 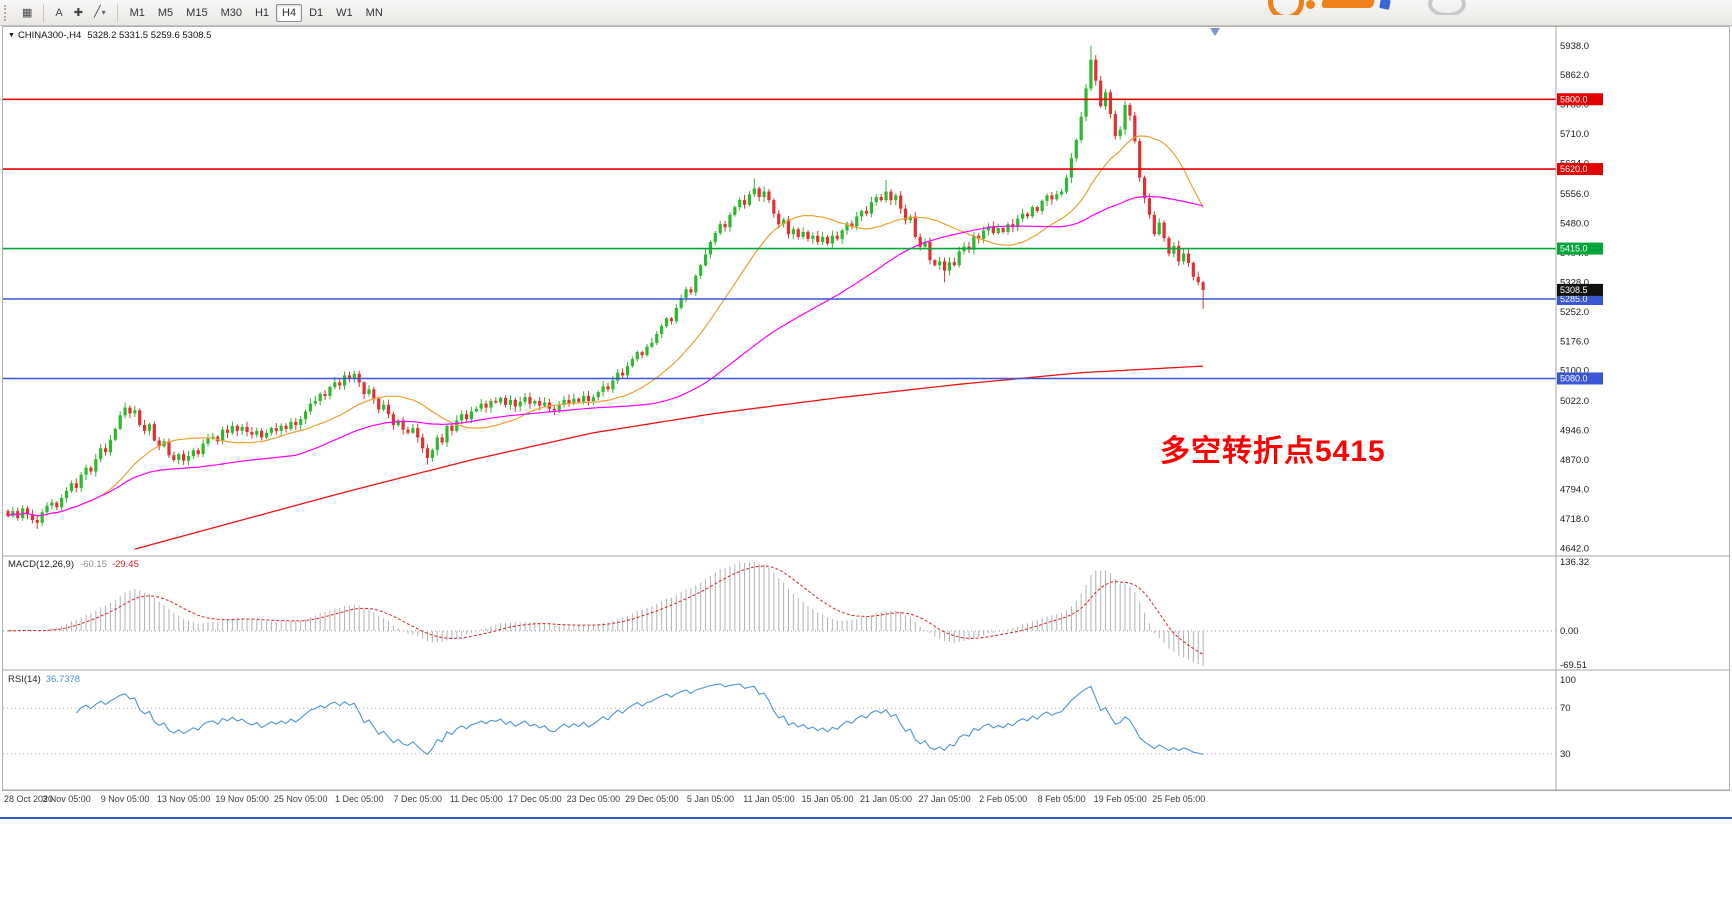 I want to click on tf-m5-button: M5, so click(x=165, y=13).